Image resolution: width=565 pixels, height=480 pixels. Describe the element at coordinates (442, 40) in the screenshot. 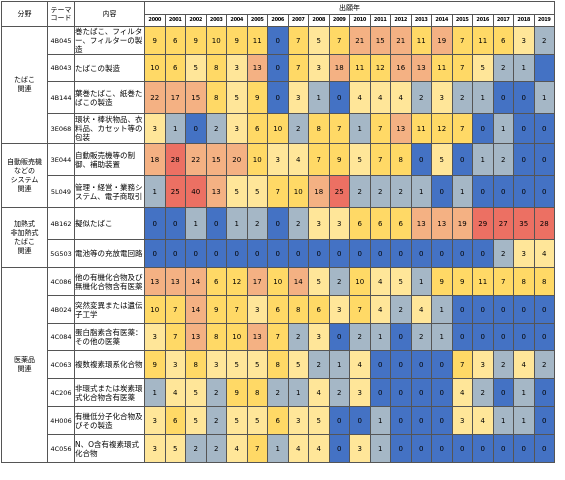

I see `value-cell: 19` at that location.